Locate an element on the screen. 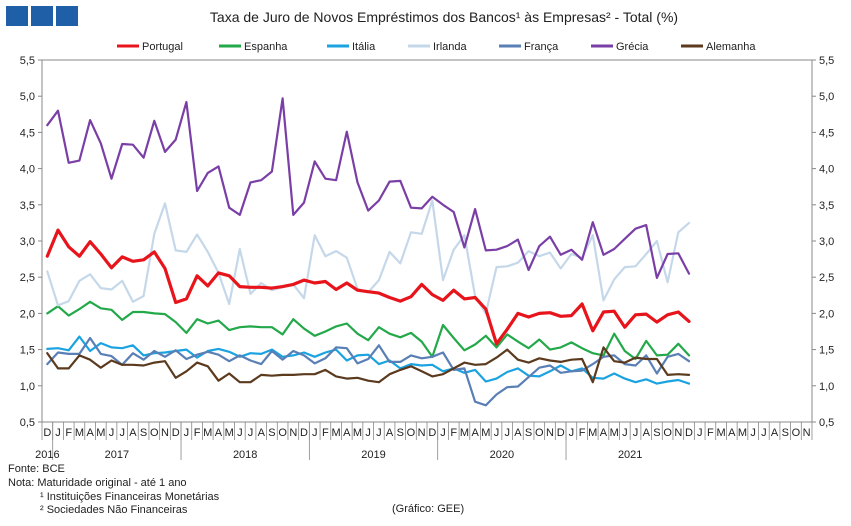 The width and height of the screenshot is (851, 526). footnote-1: ¹ Instituições Financeiras Monetárias is located at coordinates (130, 497).